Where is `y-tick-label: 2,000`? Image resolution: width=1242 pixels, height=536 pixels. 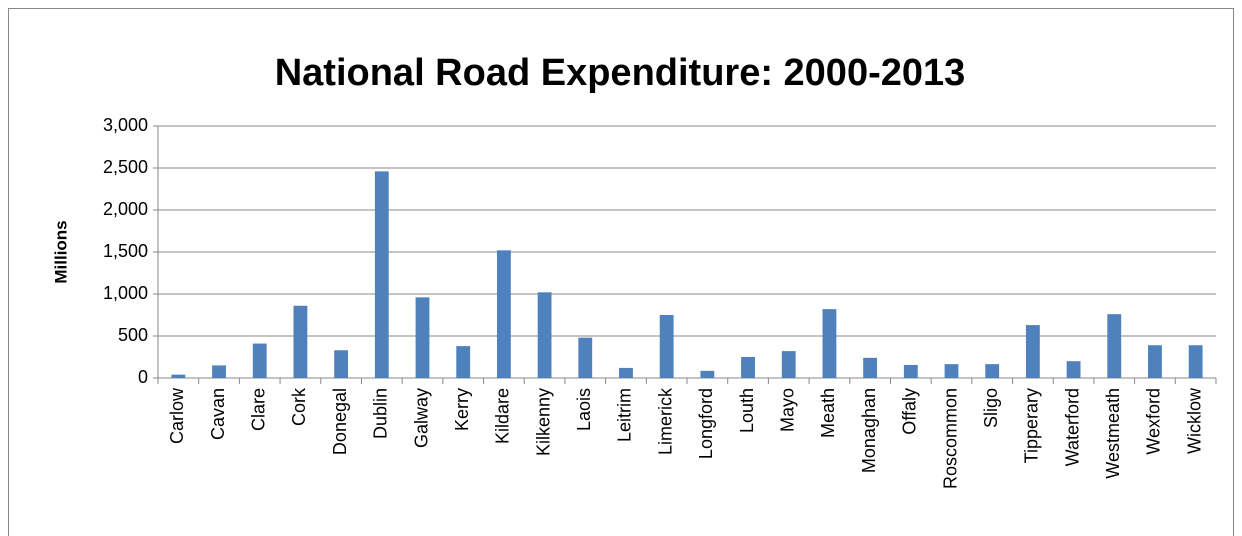
y-tick-label: 2,000 is located at coordinates (125, 209).